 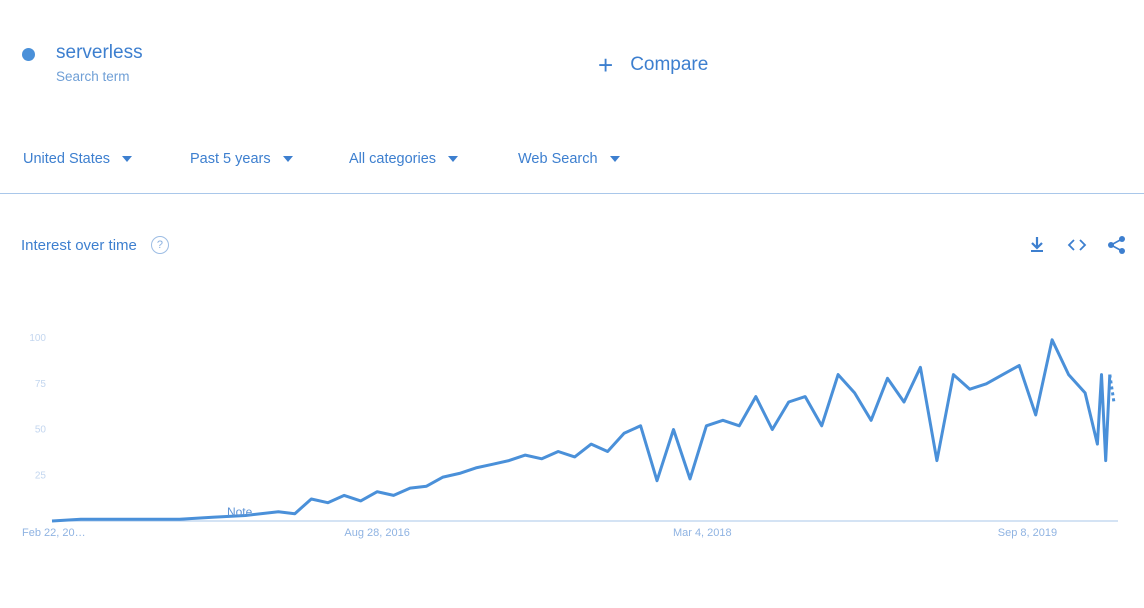 What do you see at coordinates (79, 245) in the screenshot?
I see `section-title: Interest over time` at bounding box center [79, 245].